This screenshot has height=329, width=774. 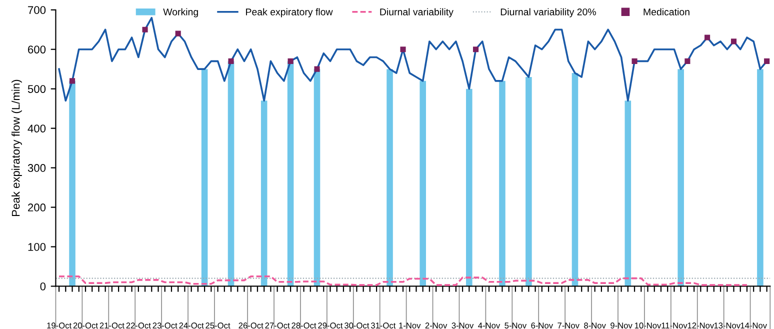 I want to click on legend-label: Working, so click(x=180, y=13).